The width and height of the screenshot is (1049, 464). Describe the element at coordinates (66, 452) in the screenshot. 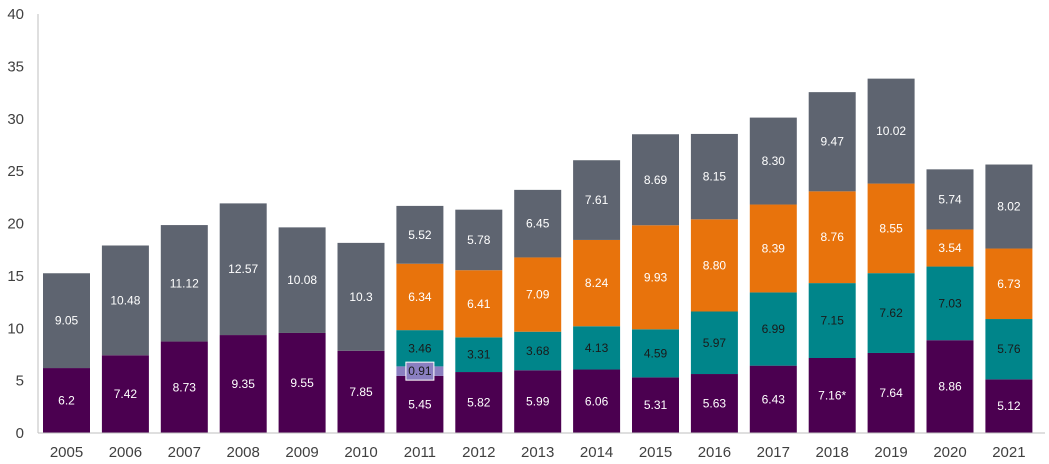

I see `x-tick-label: 2005` at that location.